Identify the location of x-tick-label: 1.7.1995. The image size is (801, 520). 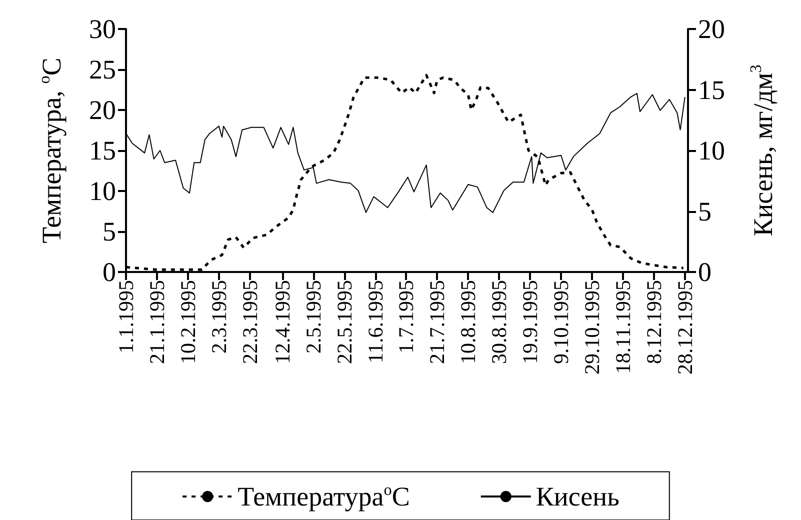
(406, 317).